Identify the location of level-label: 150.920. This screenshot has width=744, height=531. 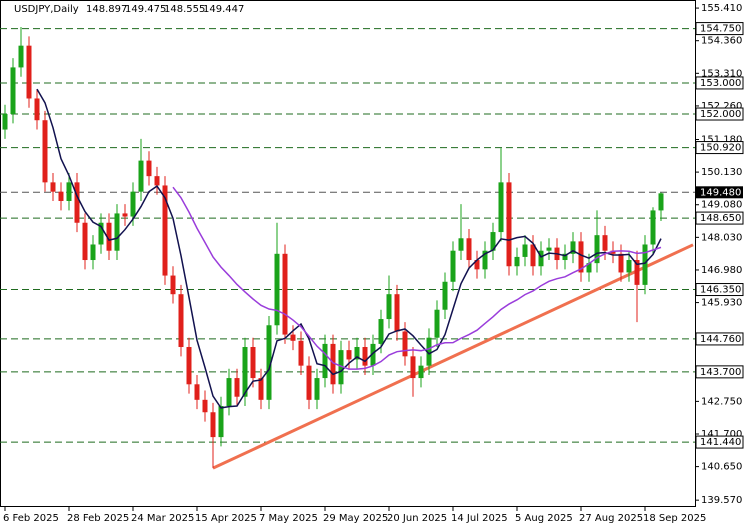
(720, 148).